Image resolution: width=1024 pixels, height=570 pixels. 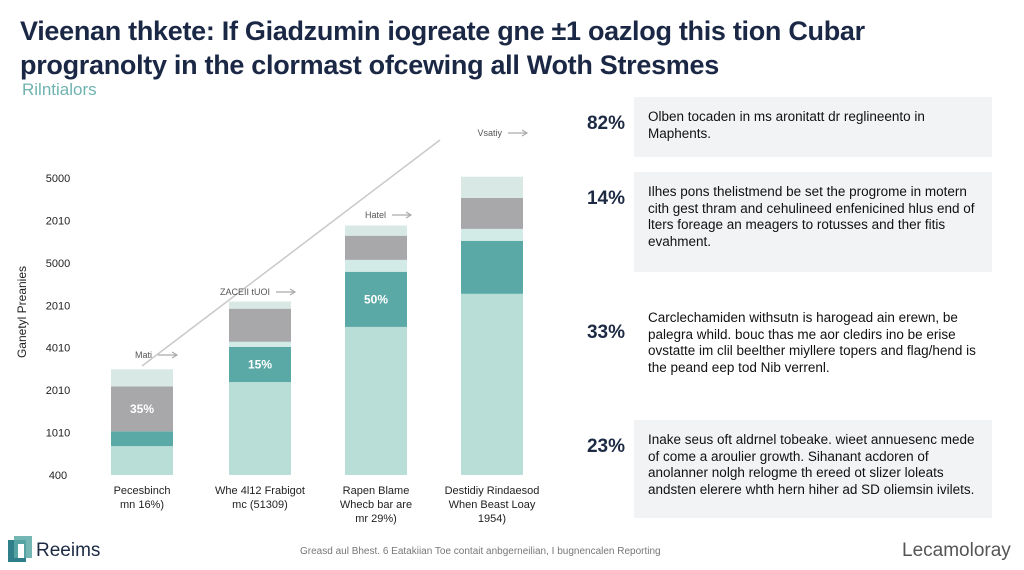 I want to click on y-tick-label: 1010, so click(x=58, y=434).